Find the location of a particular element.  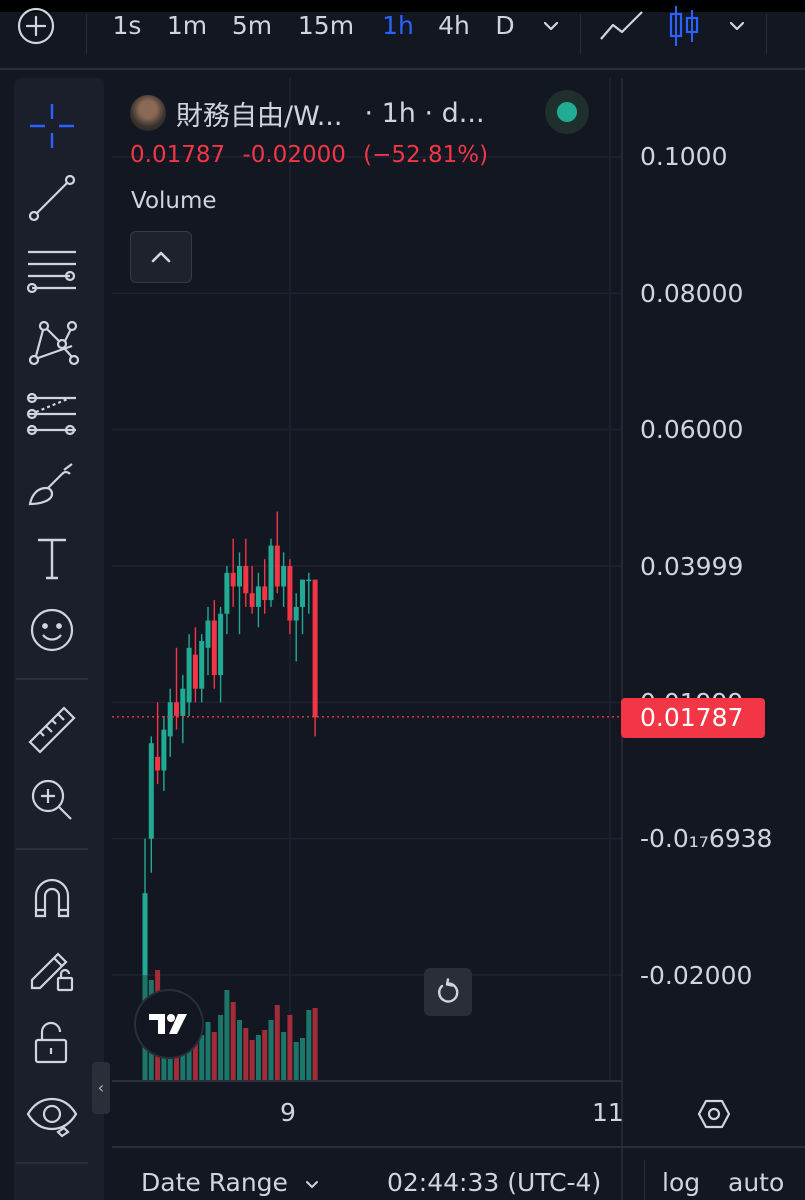

brush-icon is located at coordinates (52, 486).